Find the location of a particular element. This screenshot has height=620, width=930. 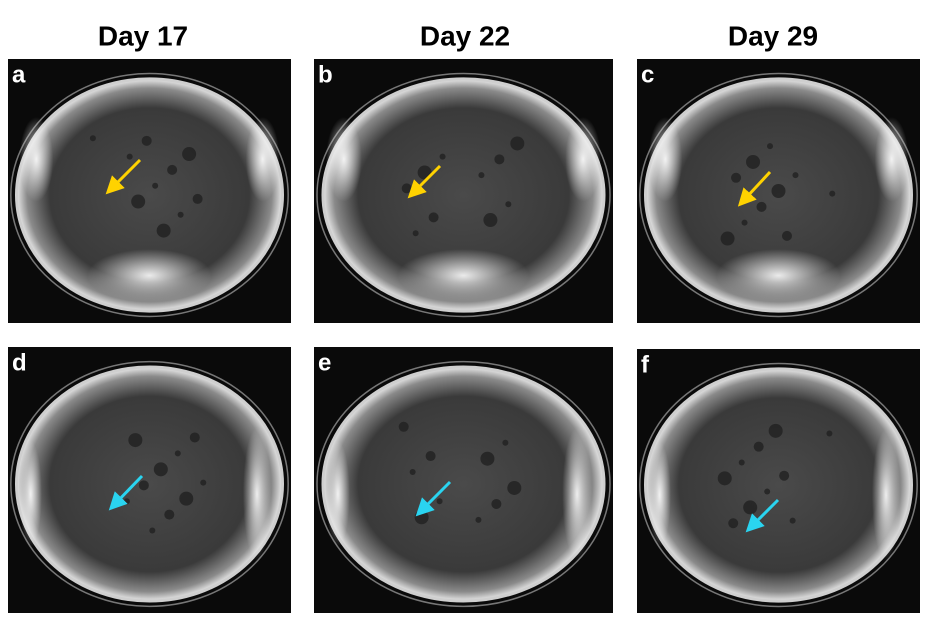

panel-label: a is located at coordinates (19, 74).